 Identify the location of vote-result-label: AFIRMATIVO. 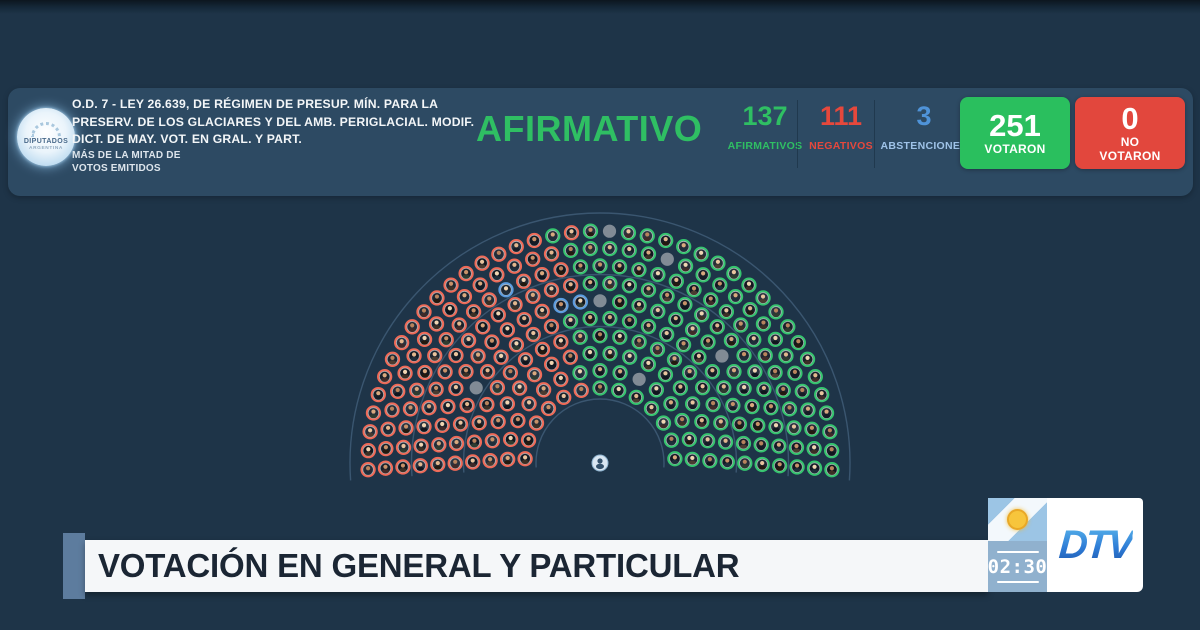
(589, 128).